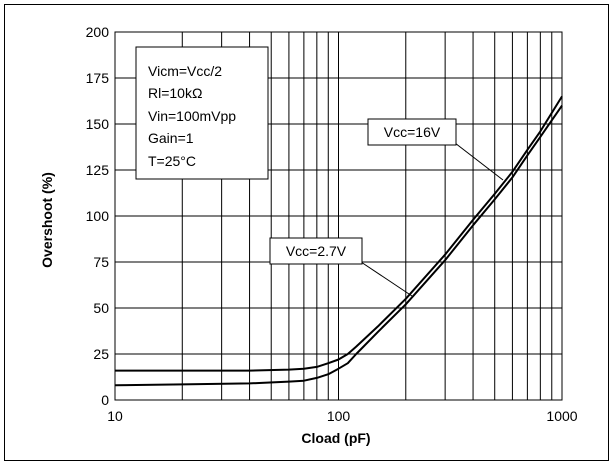  Describe the element at coordinates (98, 216) in the screenshot. I see `y-tick-label: 100` at that location.